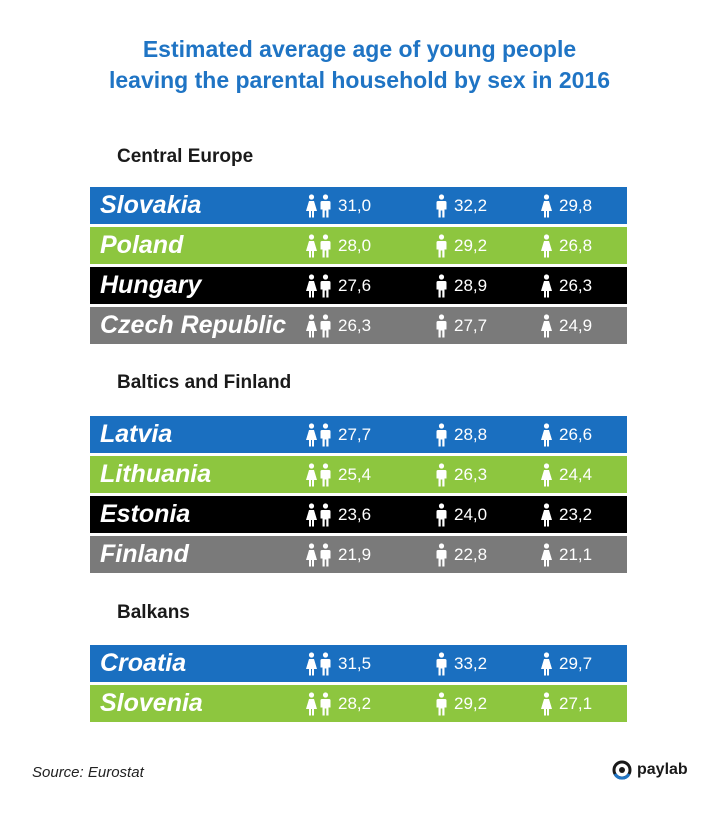 This screenshot has width=719, height=817. I want to click on male-cell: 33,2, so click(461, 663).